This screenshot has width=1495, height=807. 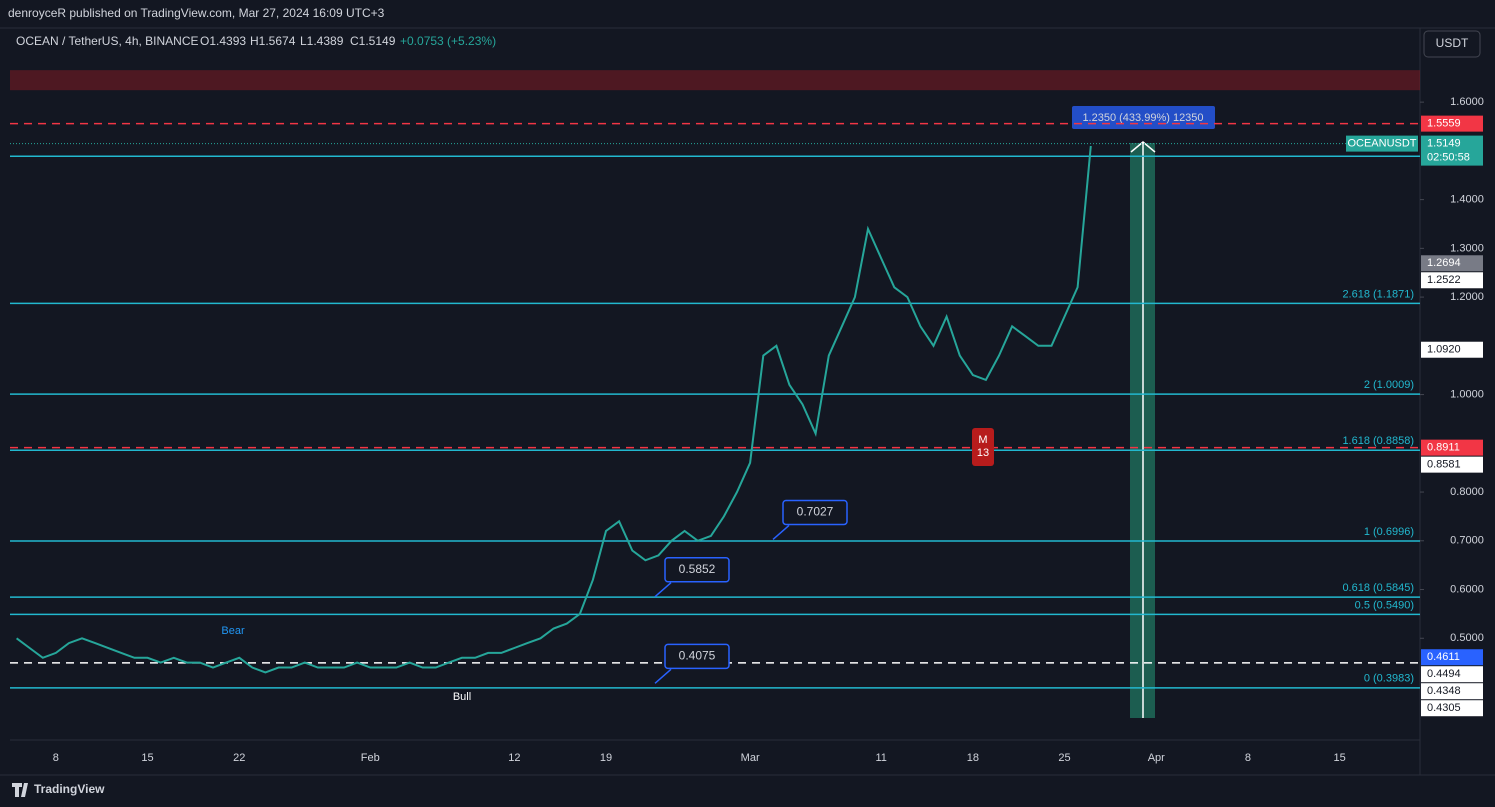 What do you see at coordinates (1448, 158) in the screenshot?
I see `countdown: 02:50:58` at bounding box center [1448, 158].